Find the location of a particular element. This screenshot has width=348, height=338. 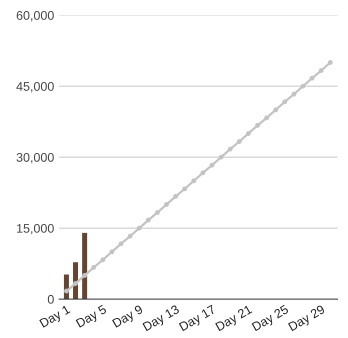

x-tick-label: Day 5 is located at coordinates (92, 317).